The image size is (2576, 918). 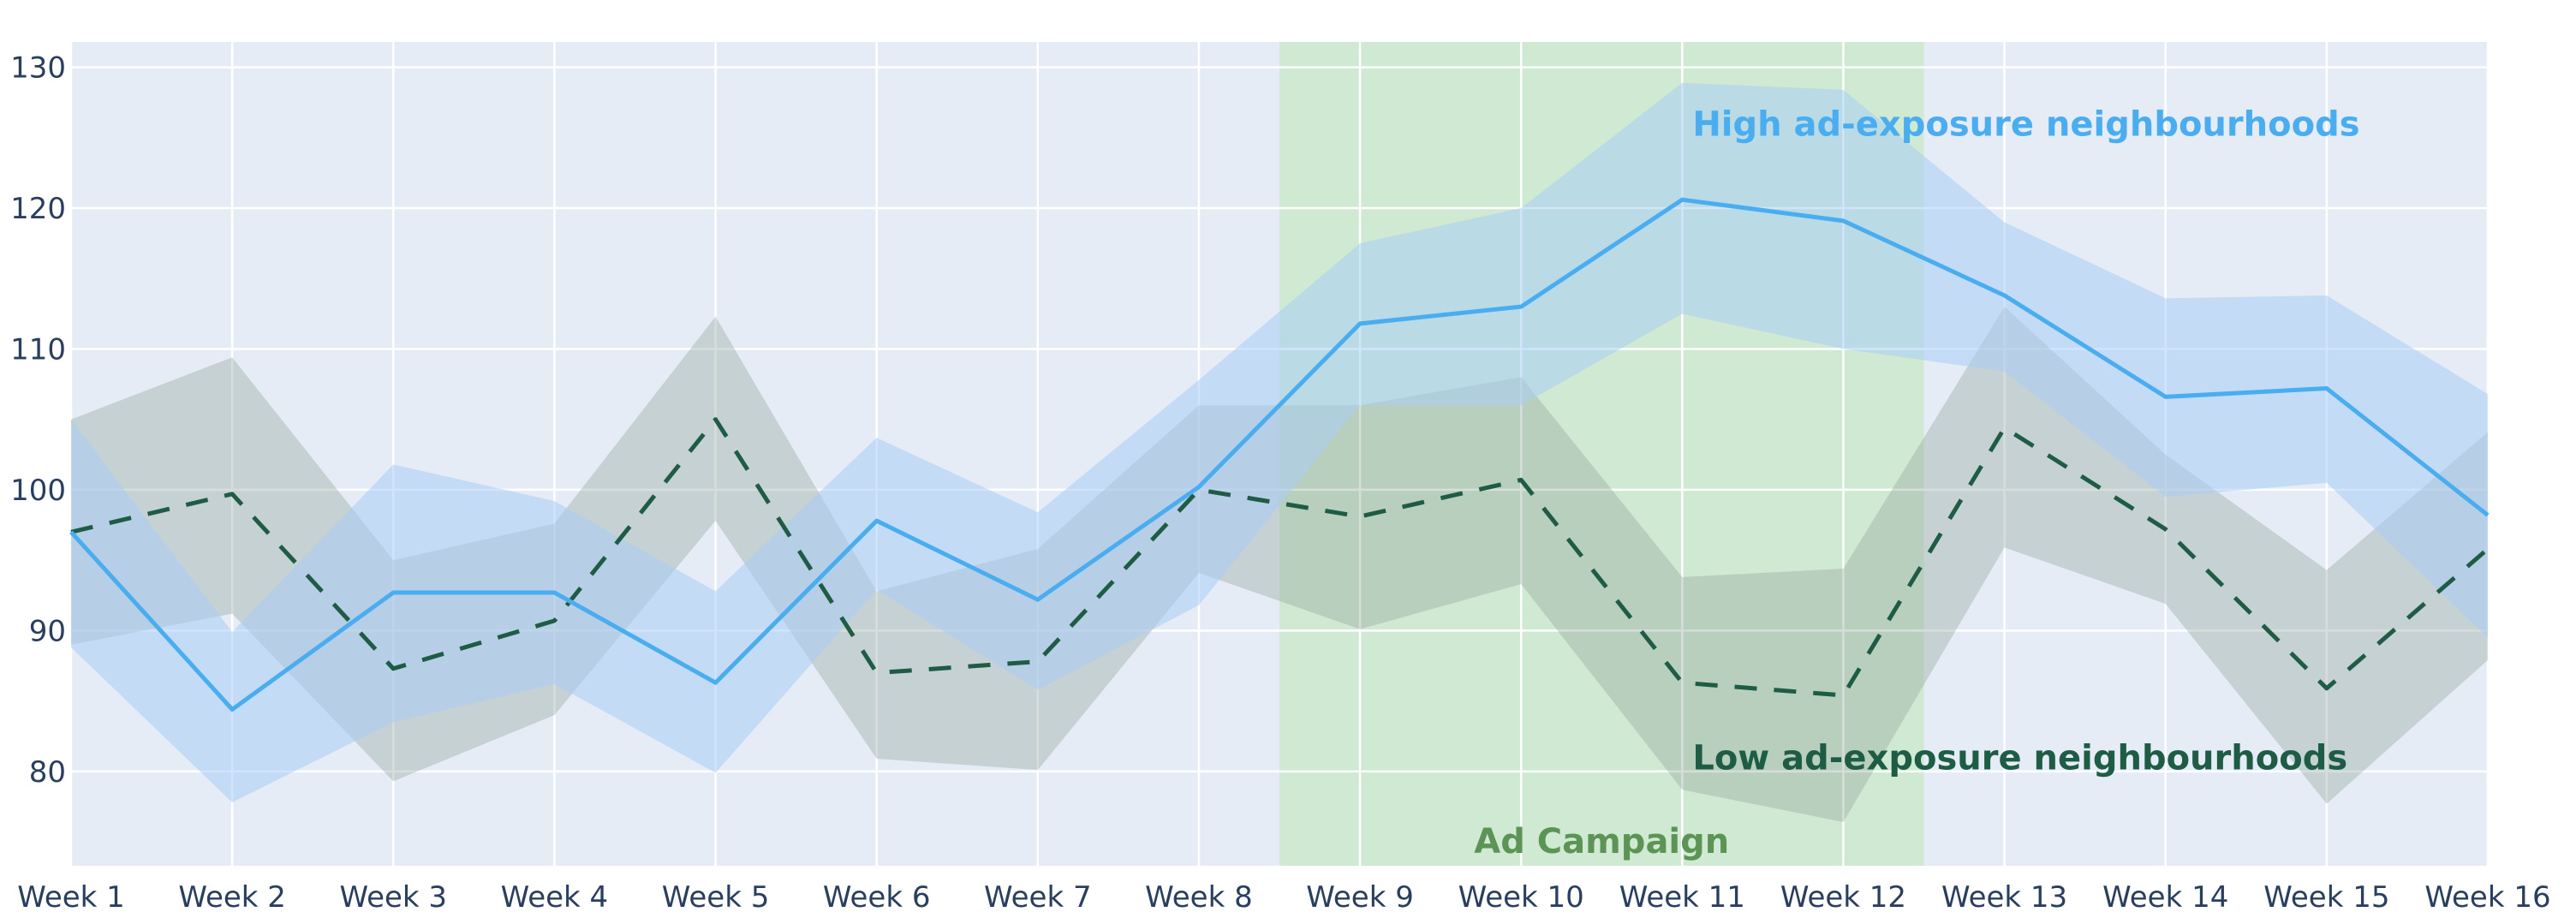 What do you see at coordinates (2165, 897) in the screenshot?
I see `x-tick-label: Week 14` at bounding box center [2165, 897].